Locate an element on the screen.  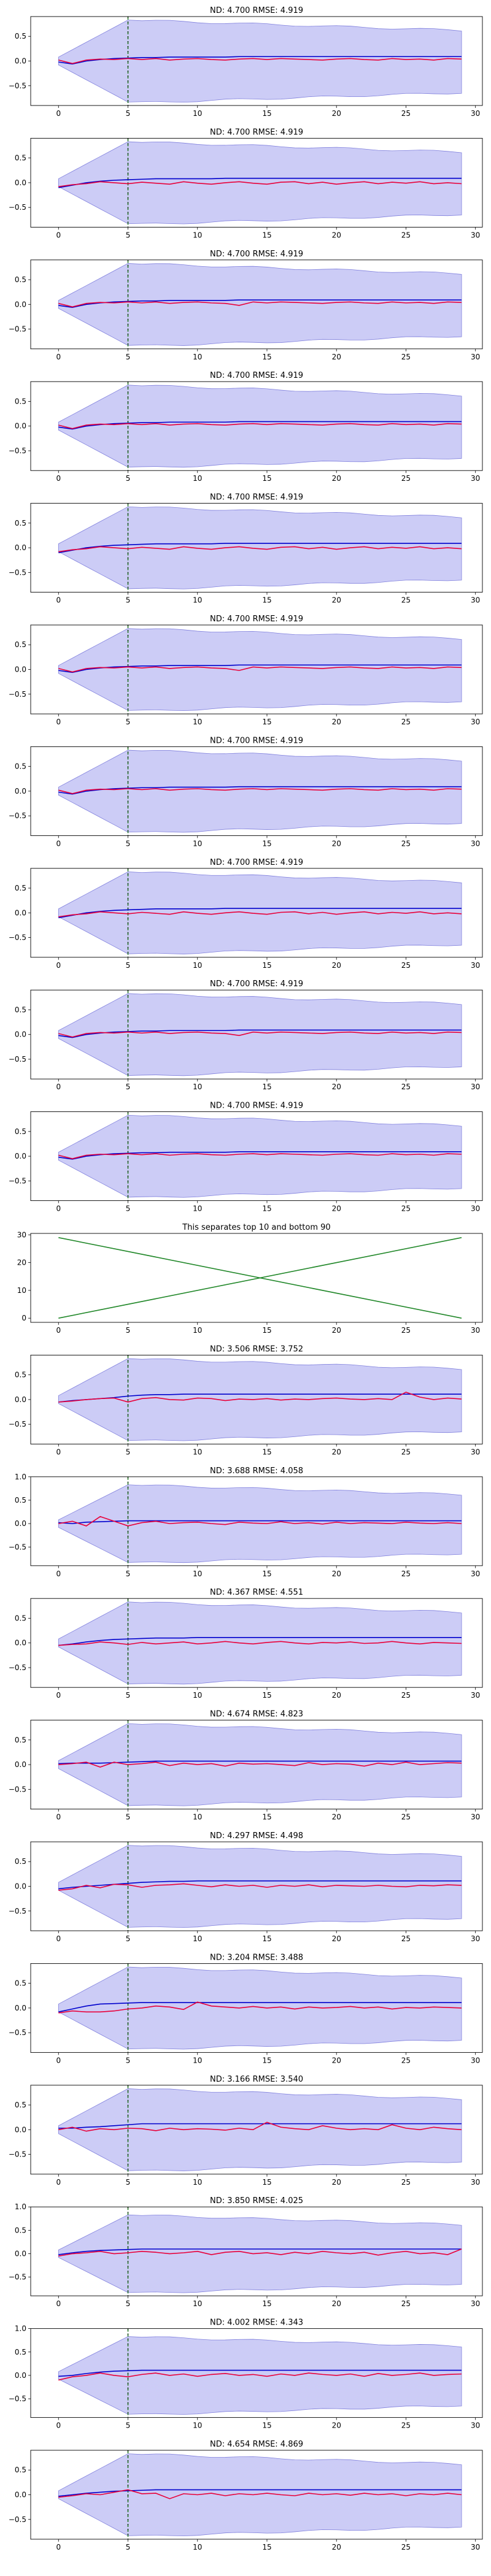
panel-18-xtick-label: 15 is located at coordinates (267, 2182).